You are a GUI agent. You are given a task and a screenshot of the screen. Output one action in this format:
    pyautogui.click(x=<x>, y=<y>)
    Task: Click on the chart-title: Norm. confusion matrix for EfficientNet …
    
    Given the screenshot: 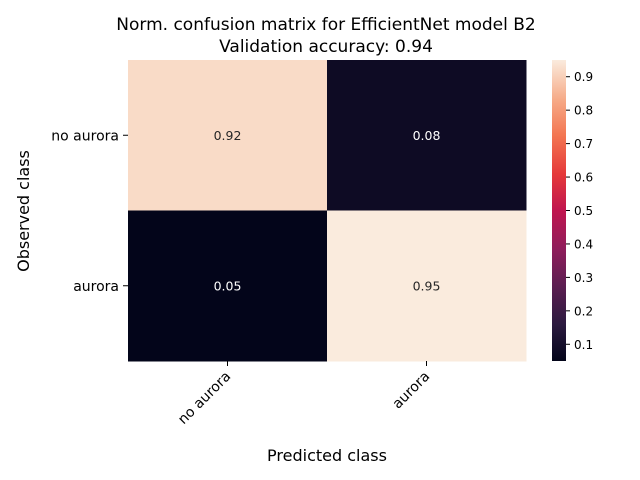 What is the action you would take?
    pyautogui.click(x=325, y=25)
    